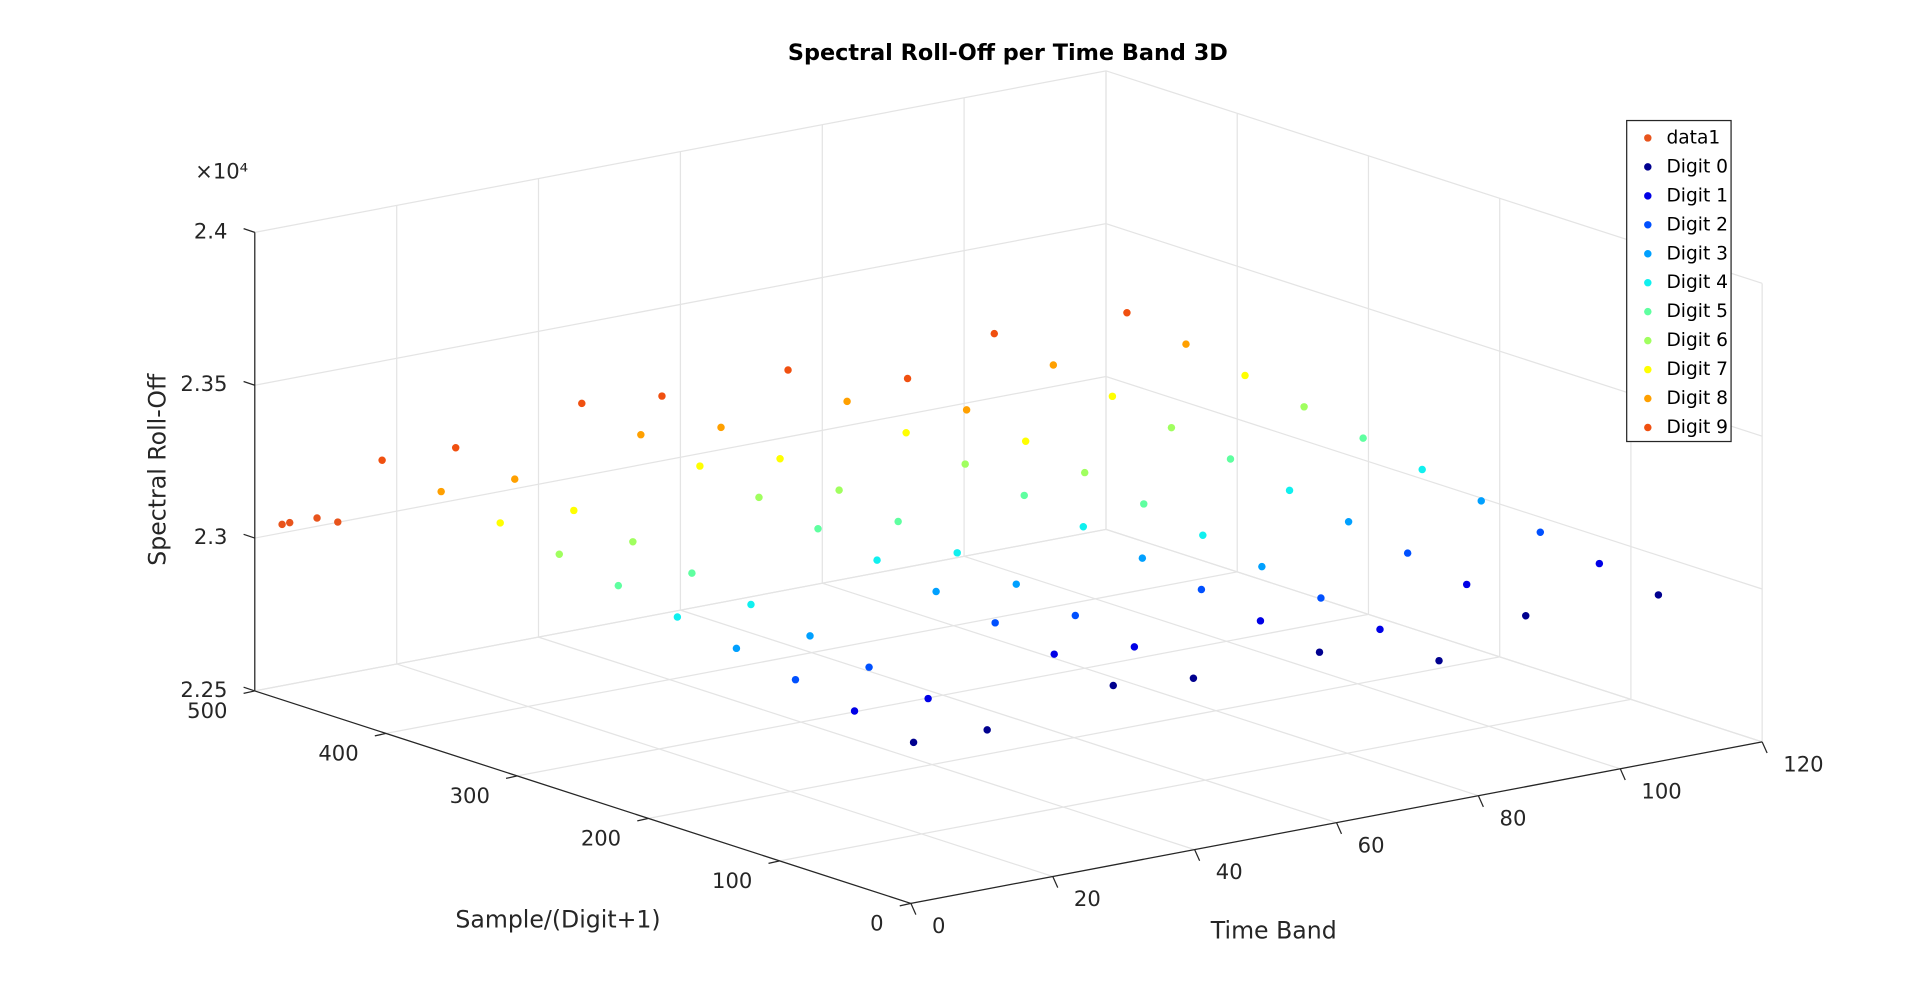  I want to click on y-tick-label: 500, so click(207, 710).